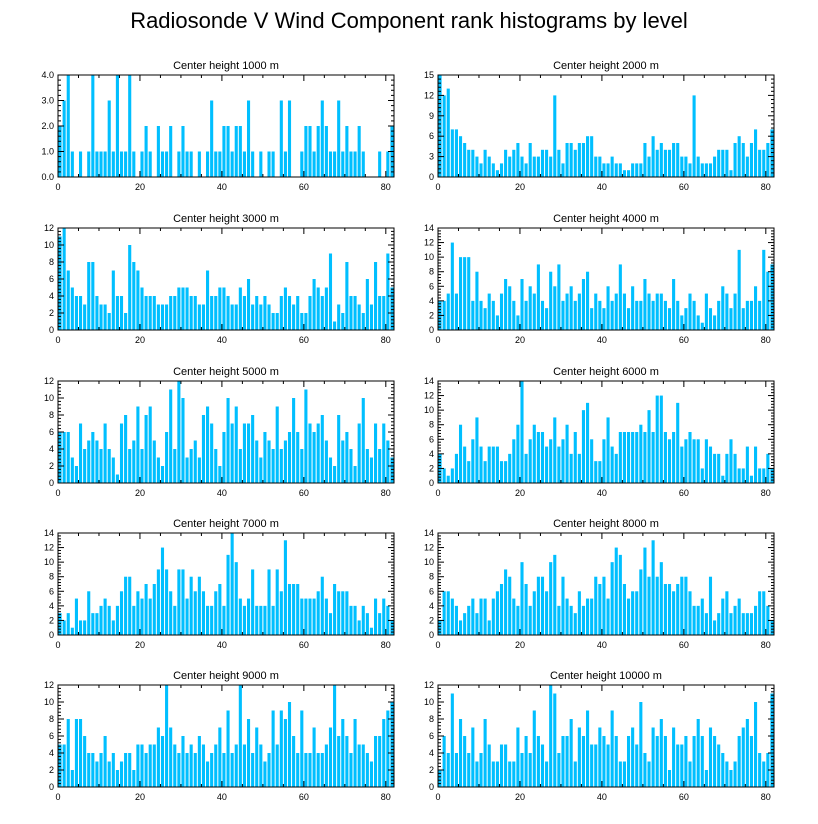  Describe the element at coordinates (219, 736) in the screenshot. I see `histogram-panel: Center height 9000 m 0 20 40 60 80 0 2 4 6 8 10 12` at that location.